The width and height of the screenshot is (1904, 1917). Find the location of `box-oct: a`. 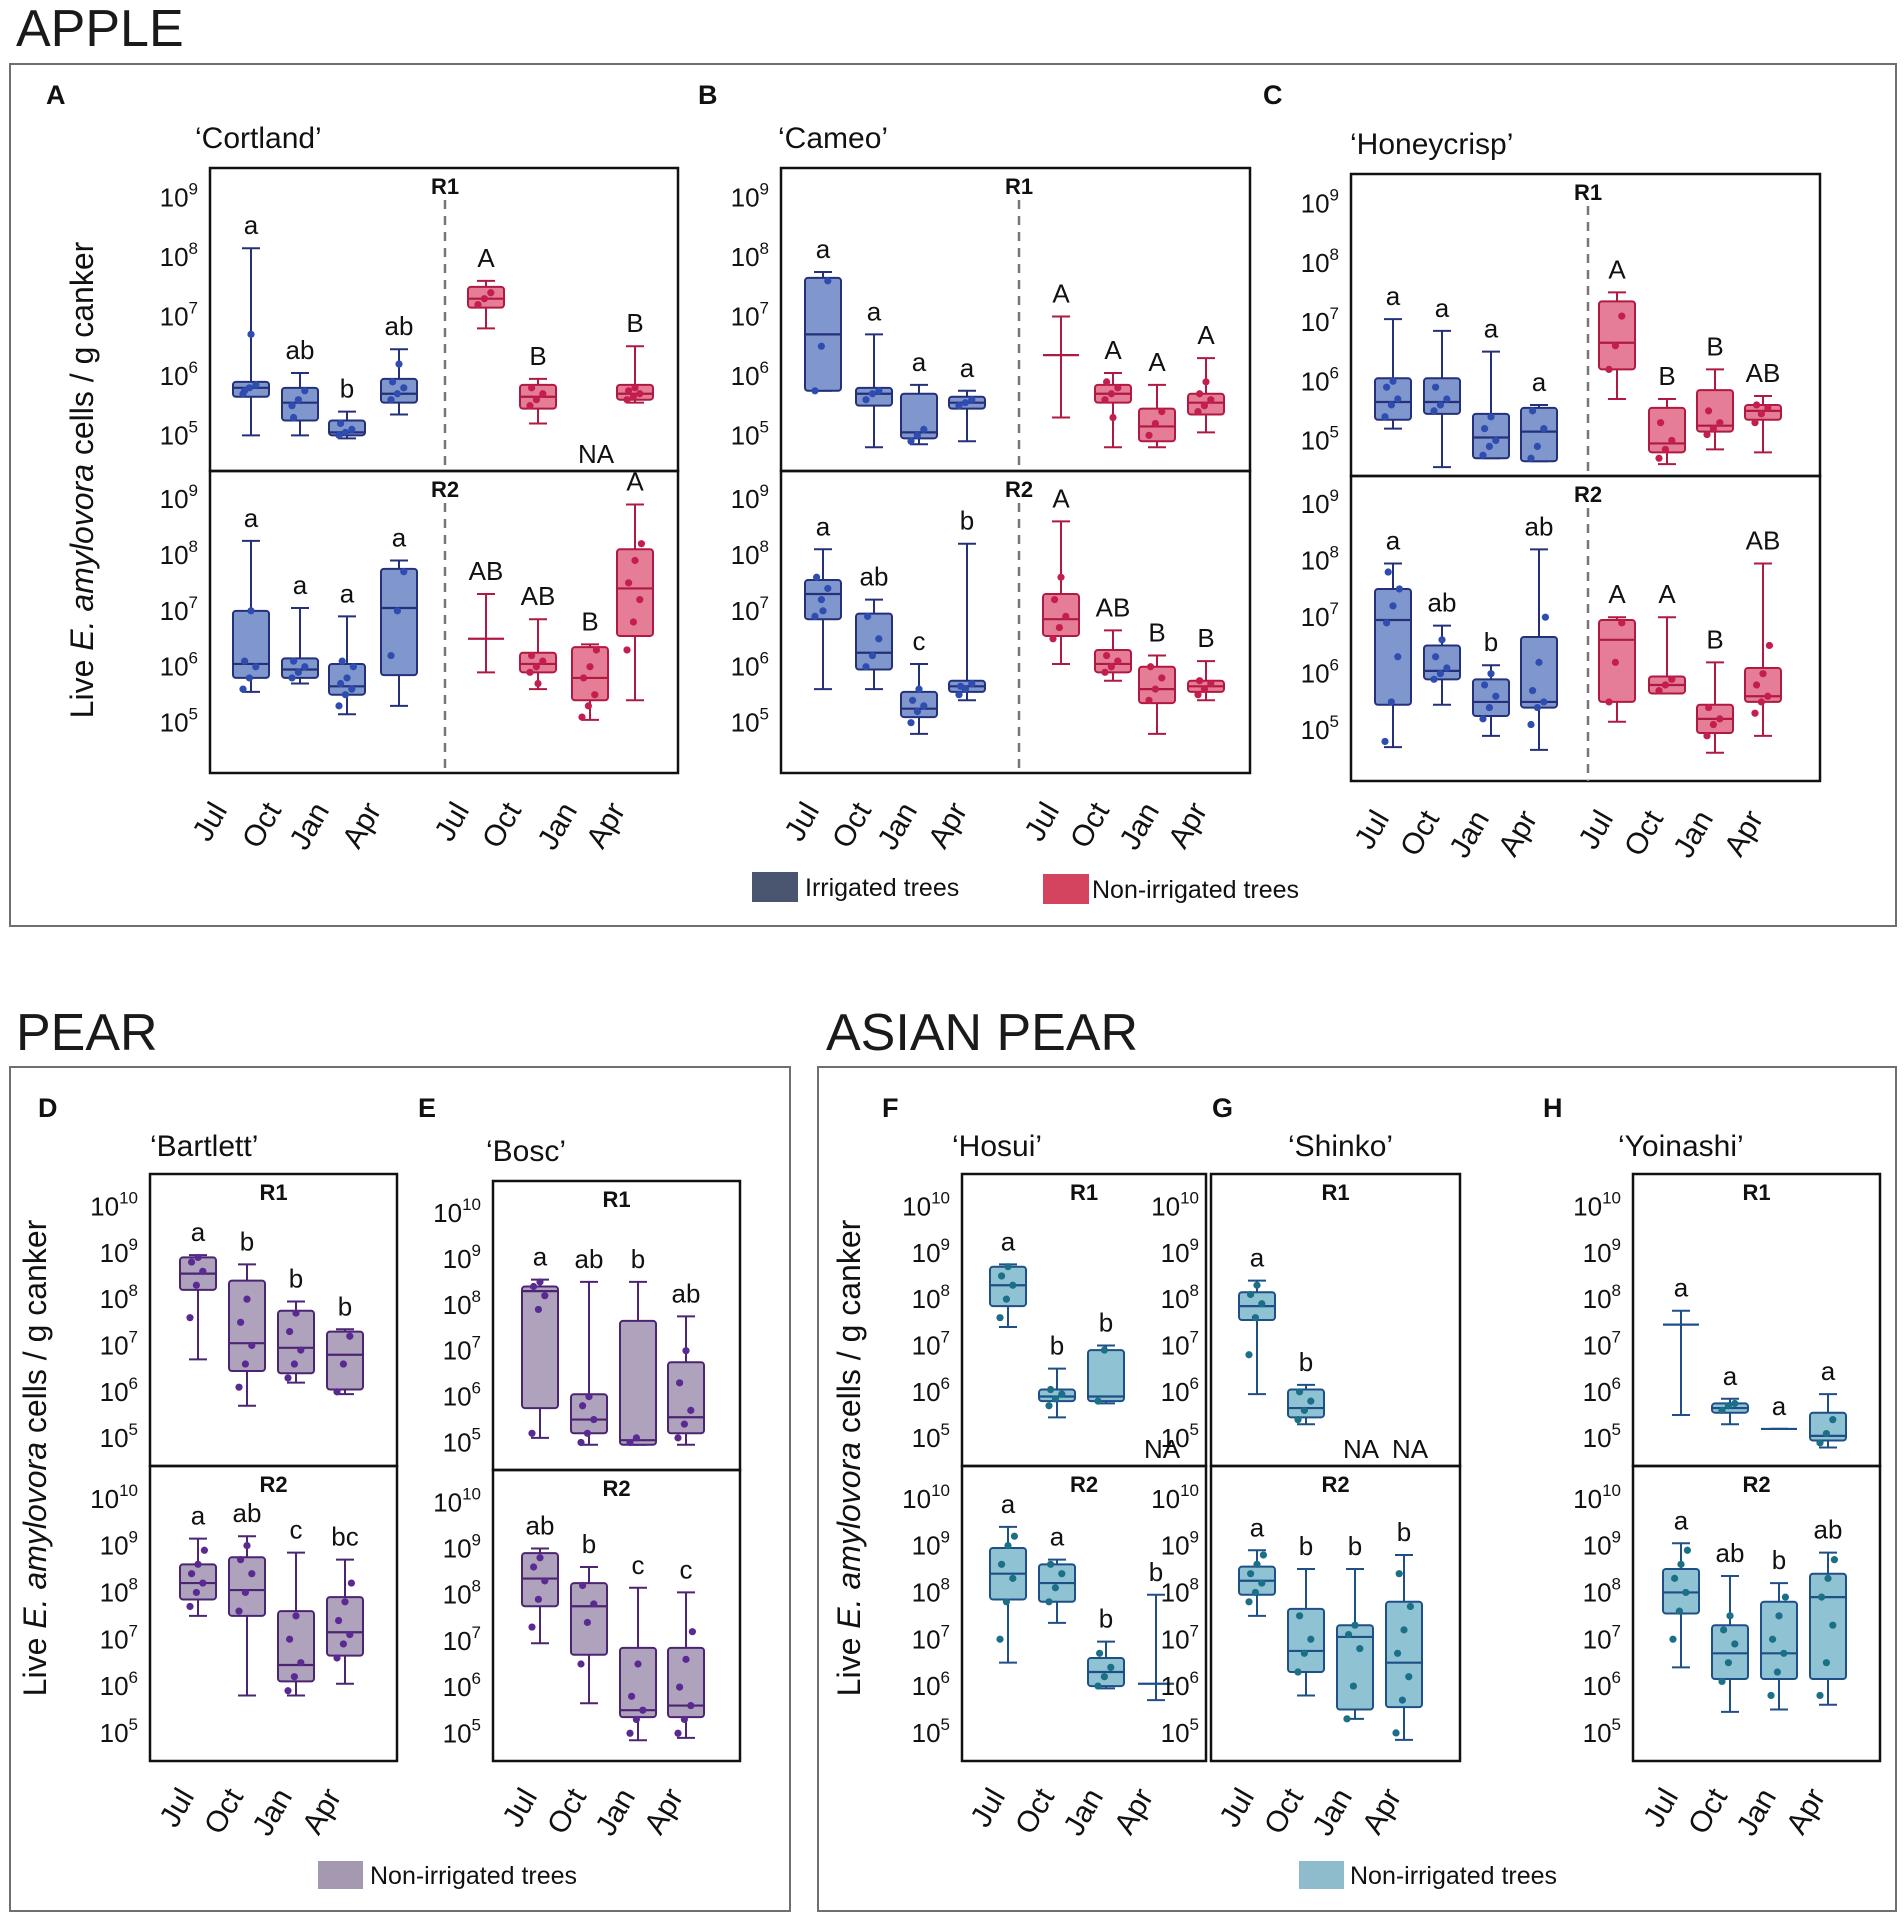

box-oct: a is located at coordinates (1442, 381).